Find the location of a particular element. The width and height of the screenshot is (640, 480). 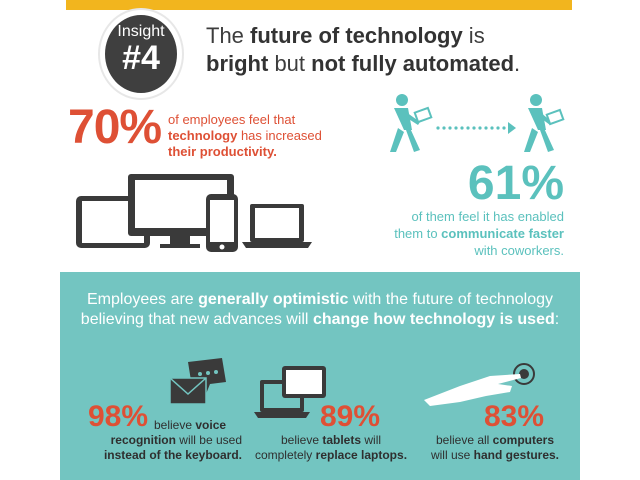

headline-text: The is located at coordinates (228, 35).